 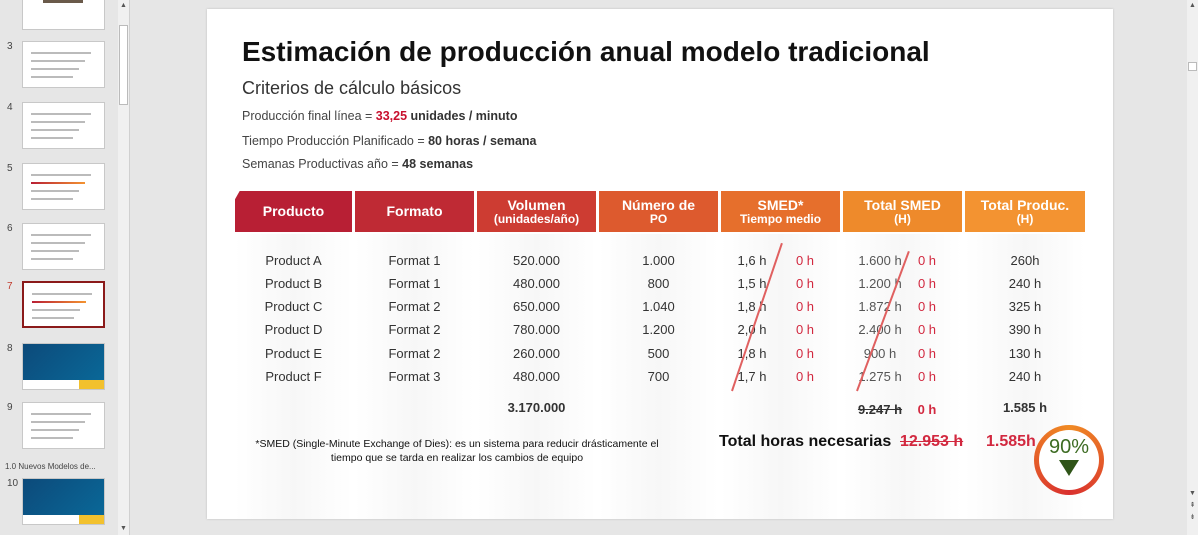 I want to click on slide-number: 3, so click(x=10, y=46).